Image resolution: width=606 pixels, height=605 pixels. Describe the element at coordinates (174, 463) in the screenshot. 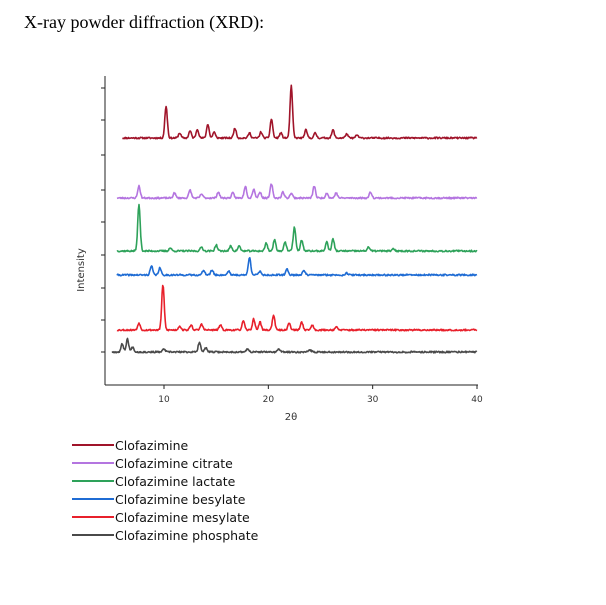

I see `legend-label: Clofazimine citrate` at that location.